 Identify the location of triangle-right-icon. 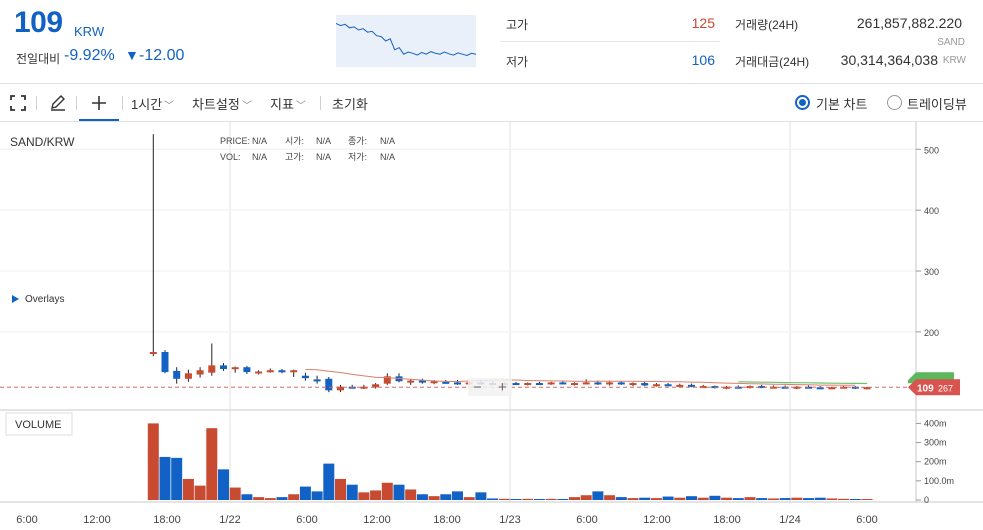
(15, 299).